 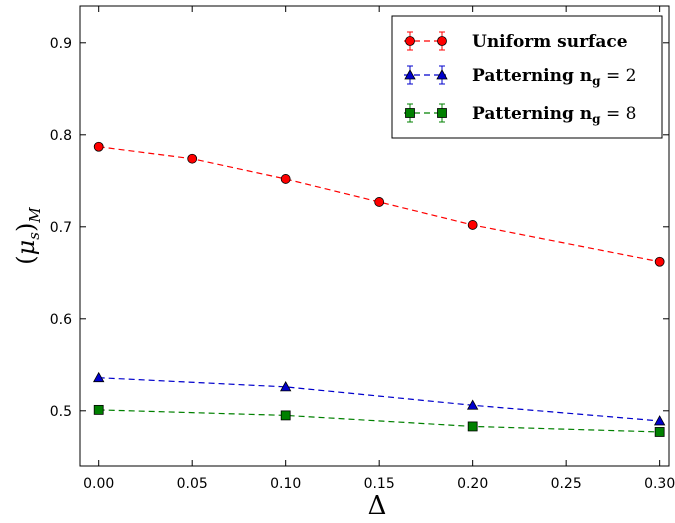 I want to click on y-axis-label-open-paren: (, so click(x=26, y=259).